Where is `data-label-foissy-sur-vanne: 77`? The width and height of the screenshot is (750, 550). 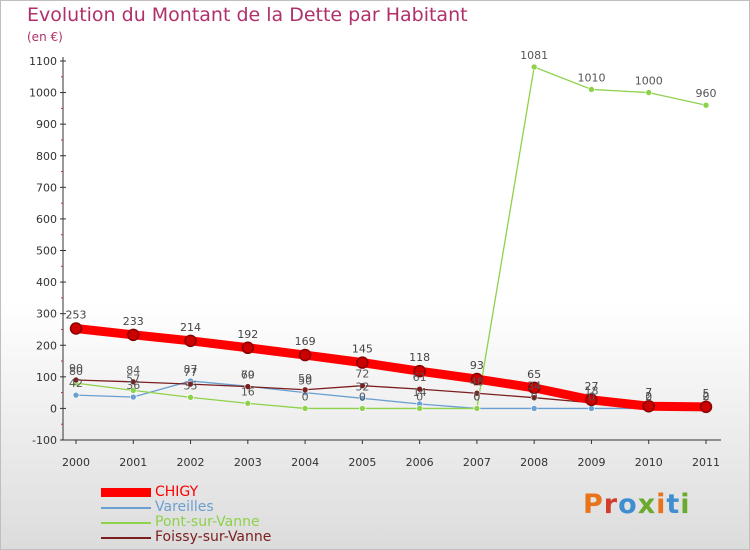 data-label-foissy-sur-vanne: 77 is located at coordinates (191, 372).